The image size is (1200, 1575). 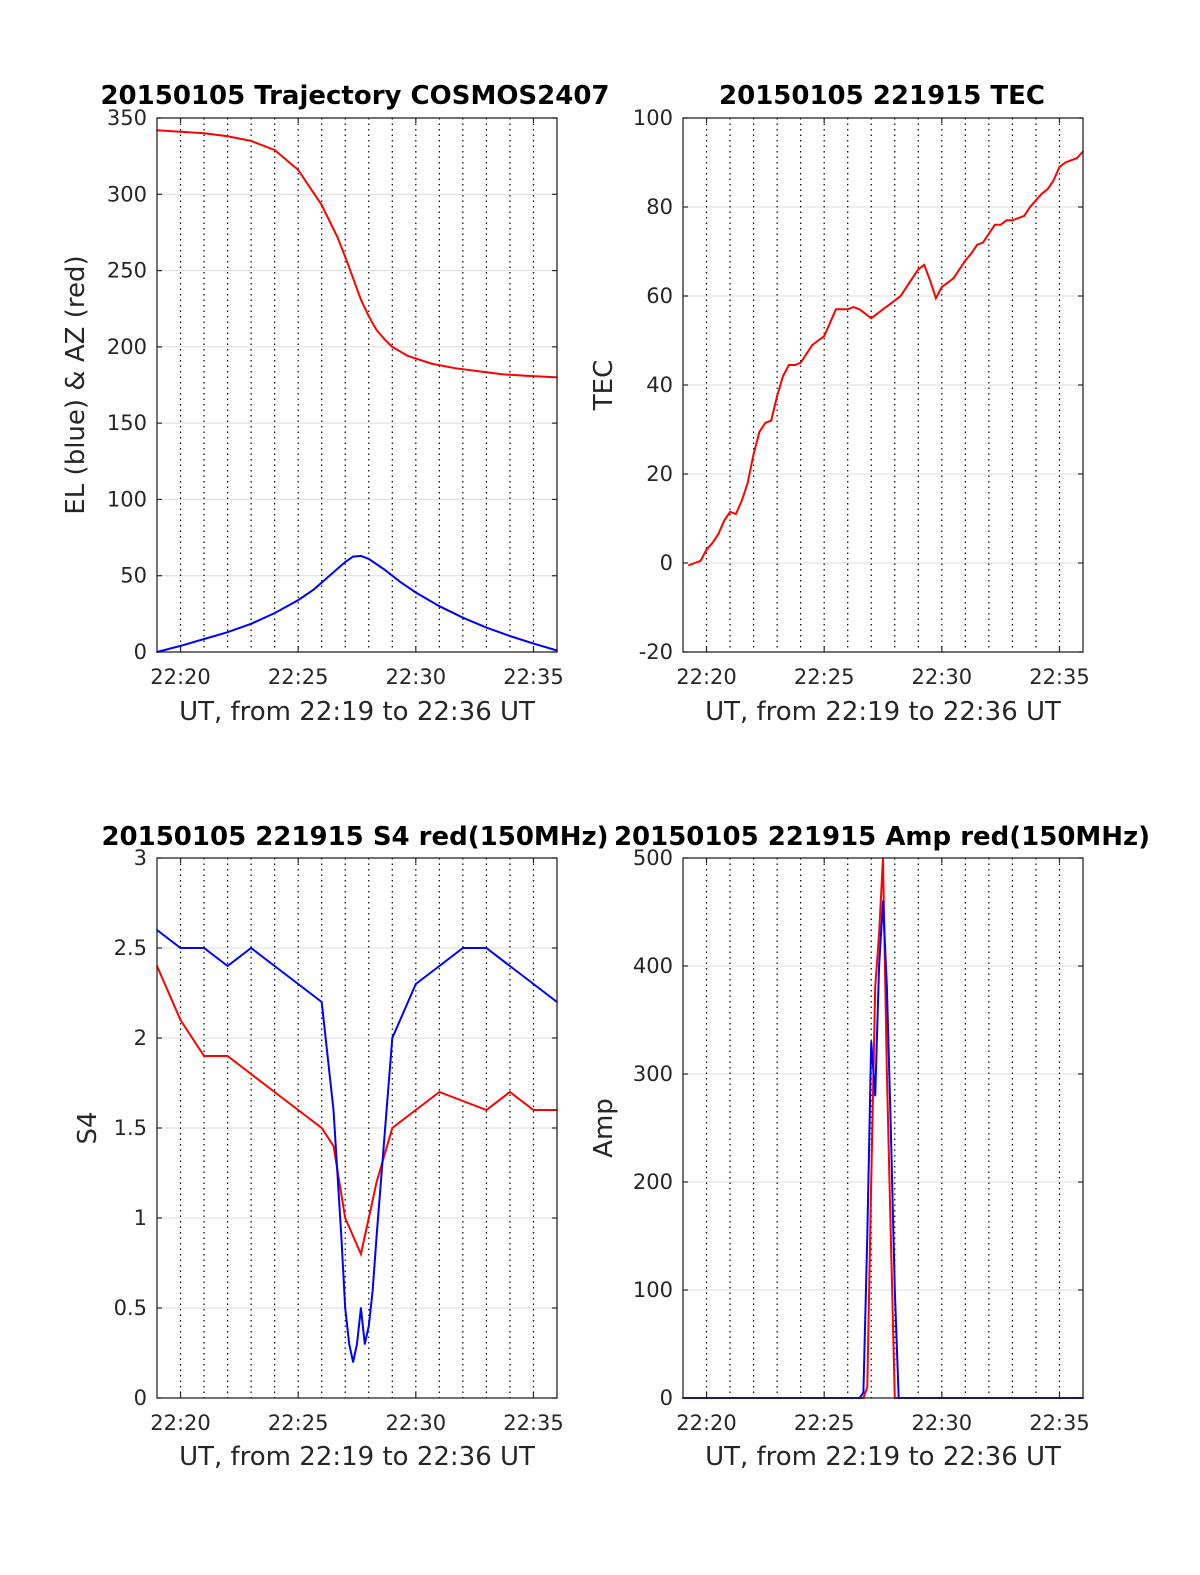 I want to click on y-tick-label: 500, so click(x=653, y=858).